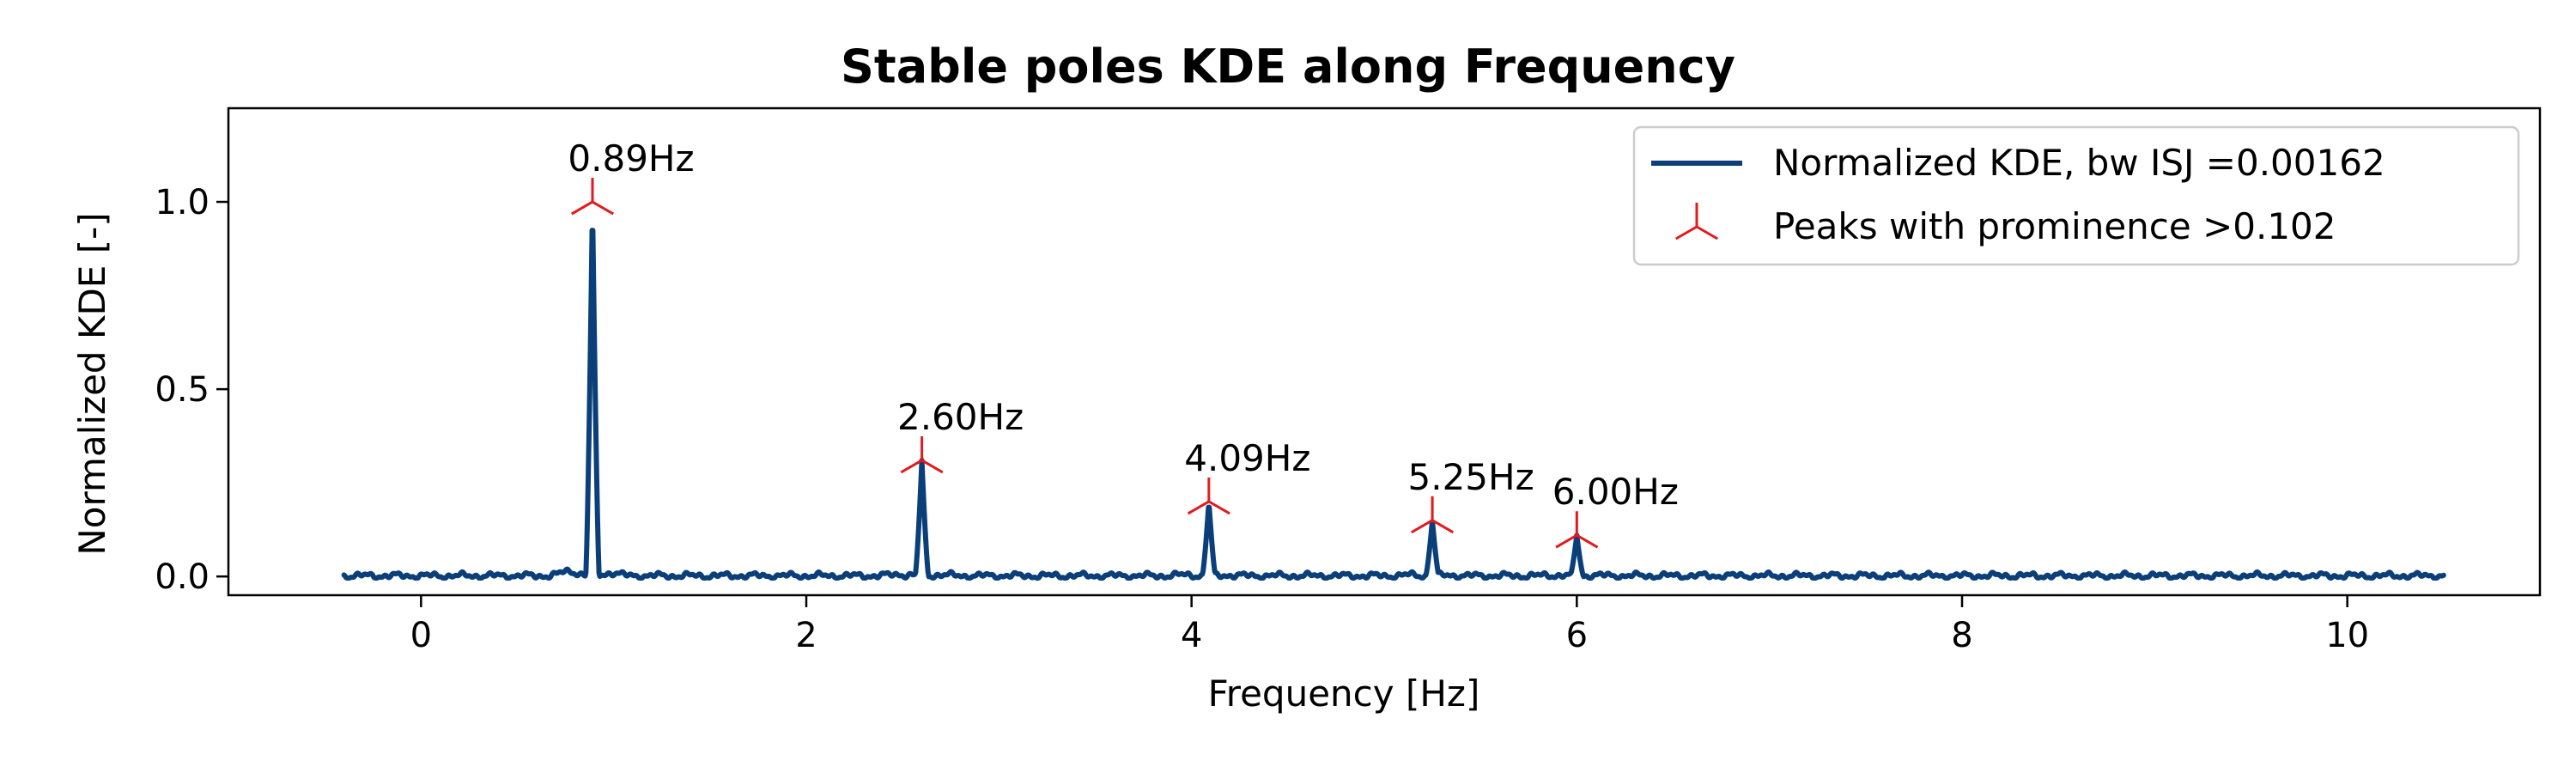  Describe the element at coordinates (1961, 635) in the screenshot. I see `x-tick-label: 8` at that location.